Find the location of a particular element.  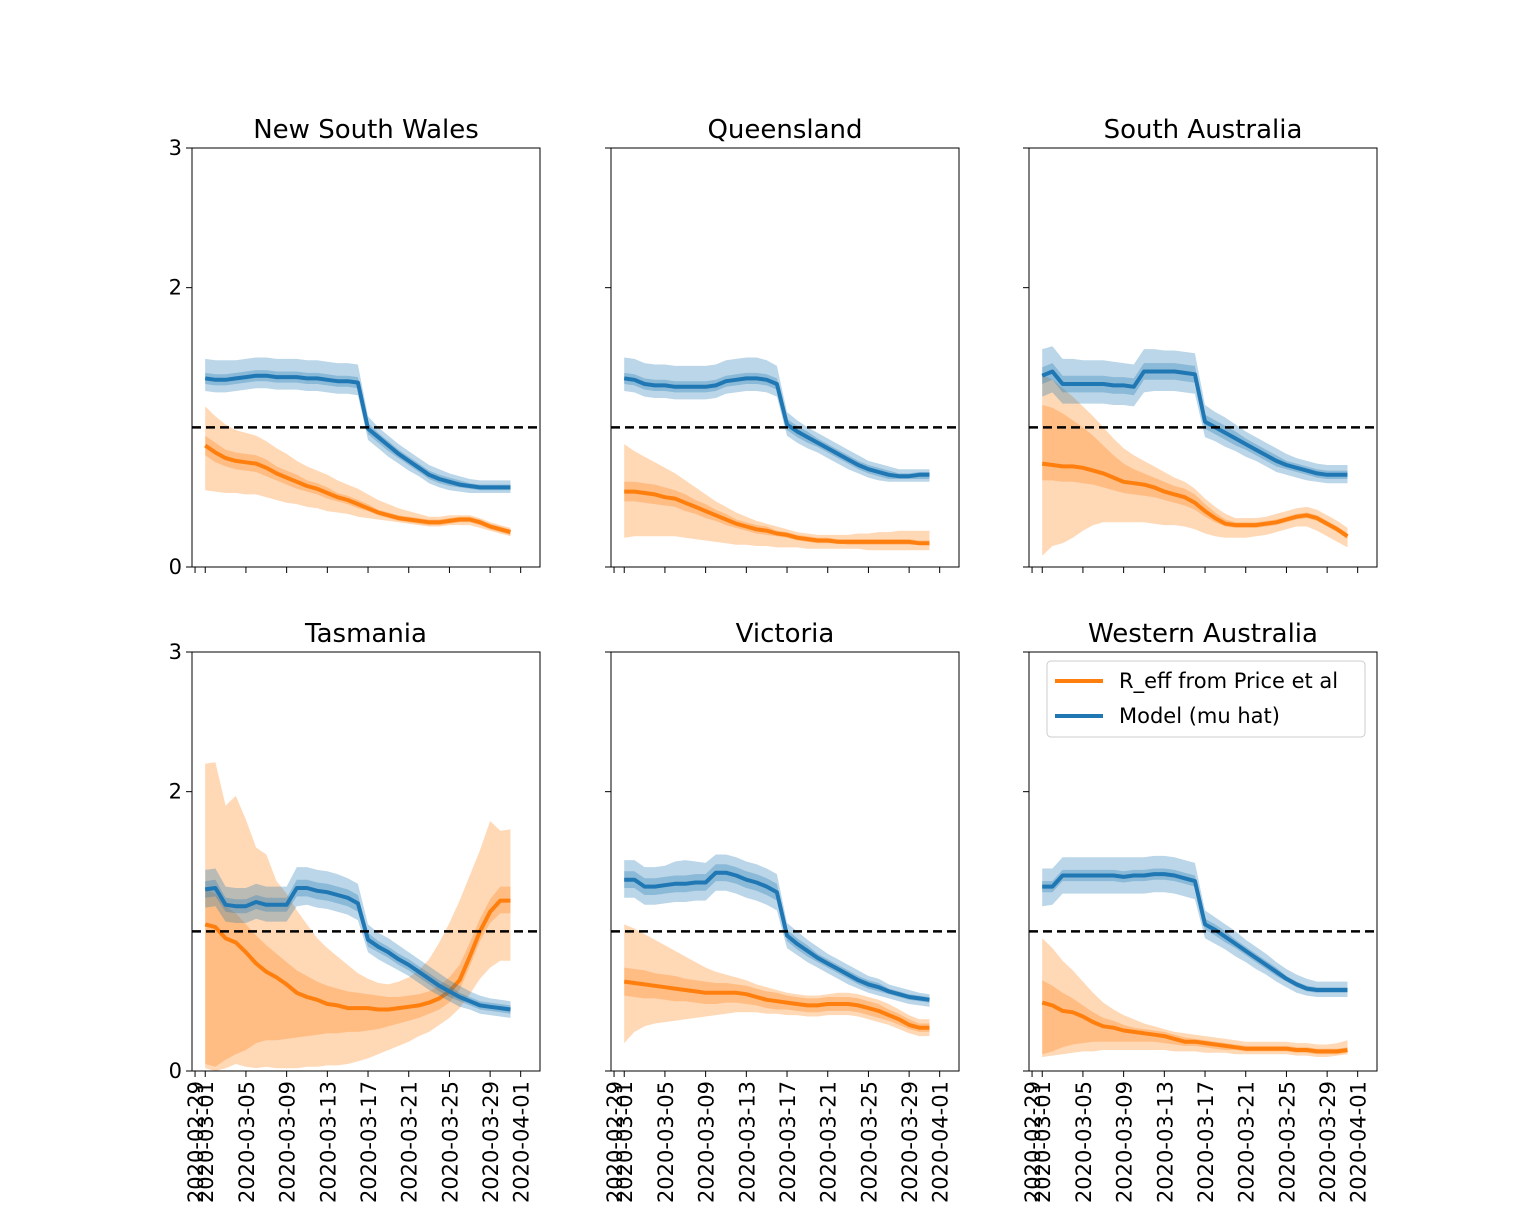

legend-box is located at coordinates (1206, 699).